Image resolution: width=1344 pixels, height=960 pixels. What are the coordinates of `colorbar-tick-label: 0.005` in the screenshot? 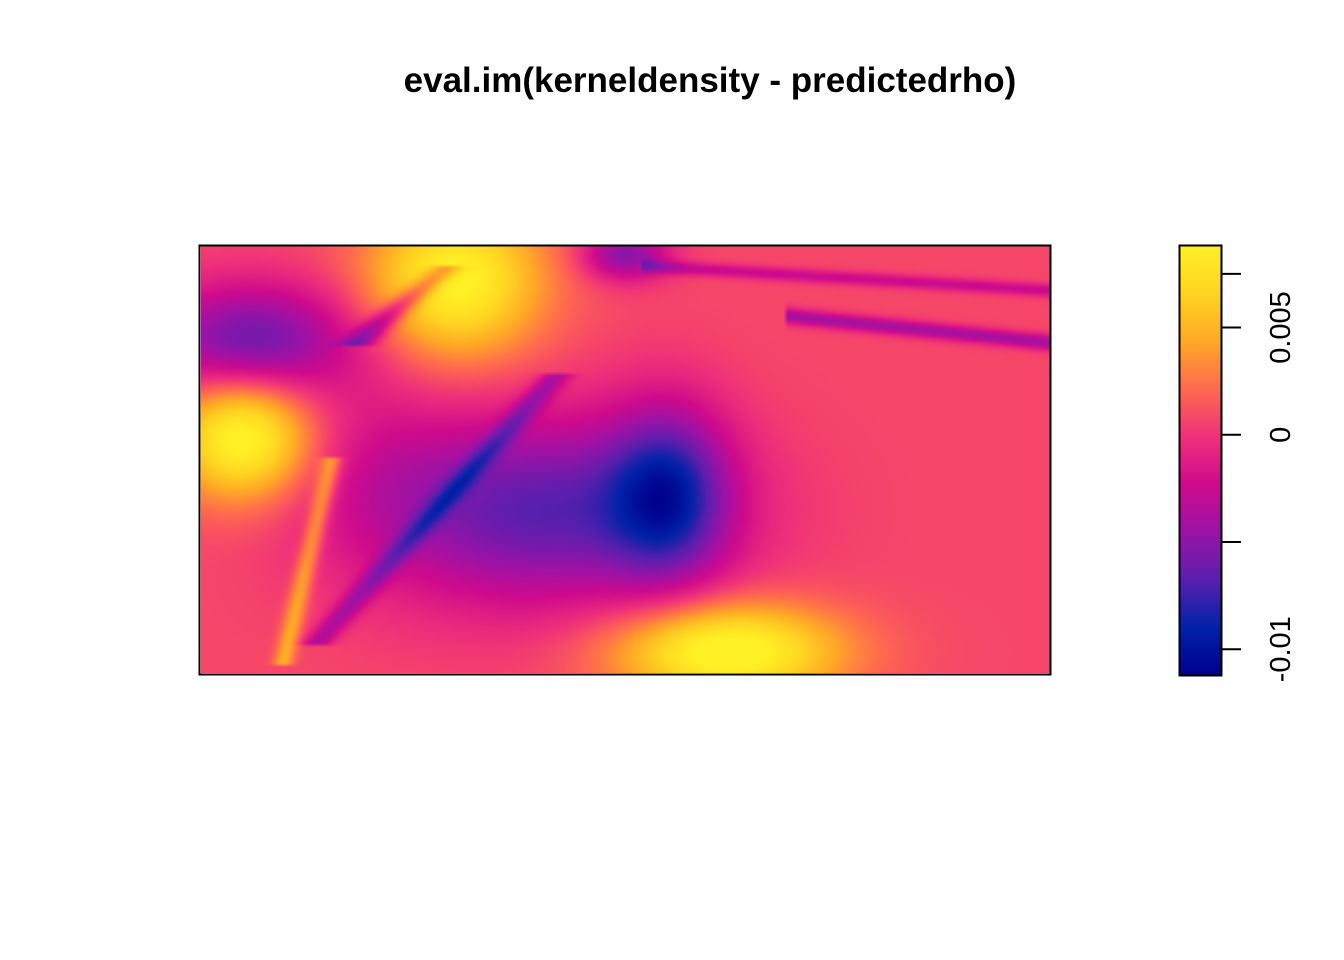 It's located at (1281, 327).